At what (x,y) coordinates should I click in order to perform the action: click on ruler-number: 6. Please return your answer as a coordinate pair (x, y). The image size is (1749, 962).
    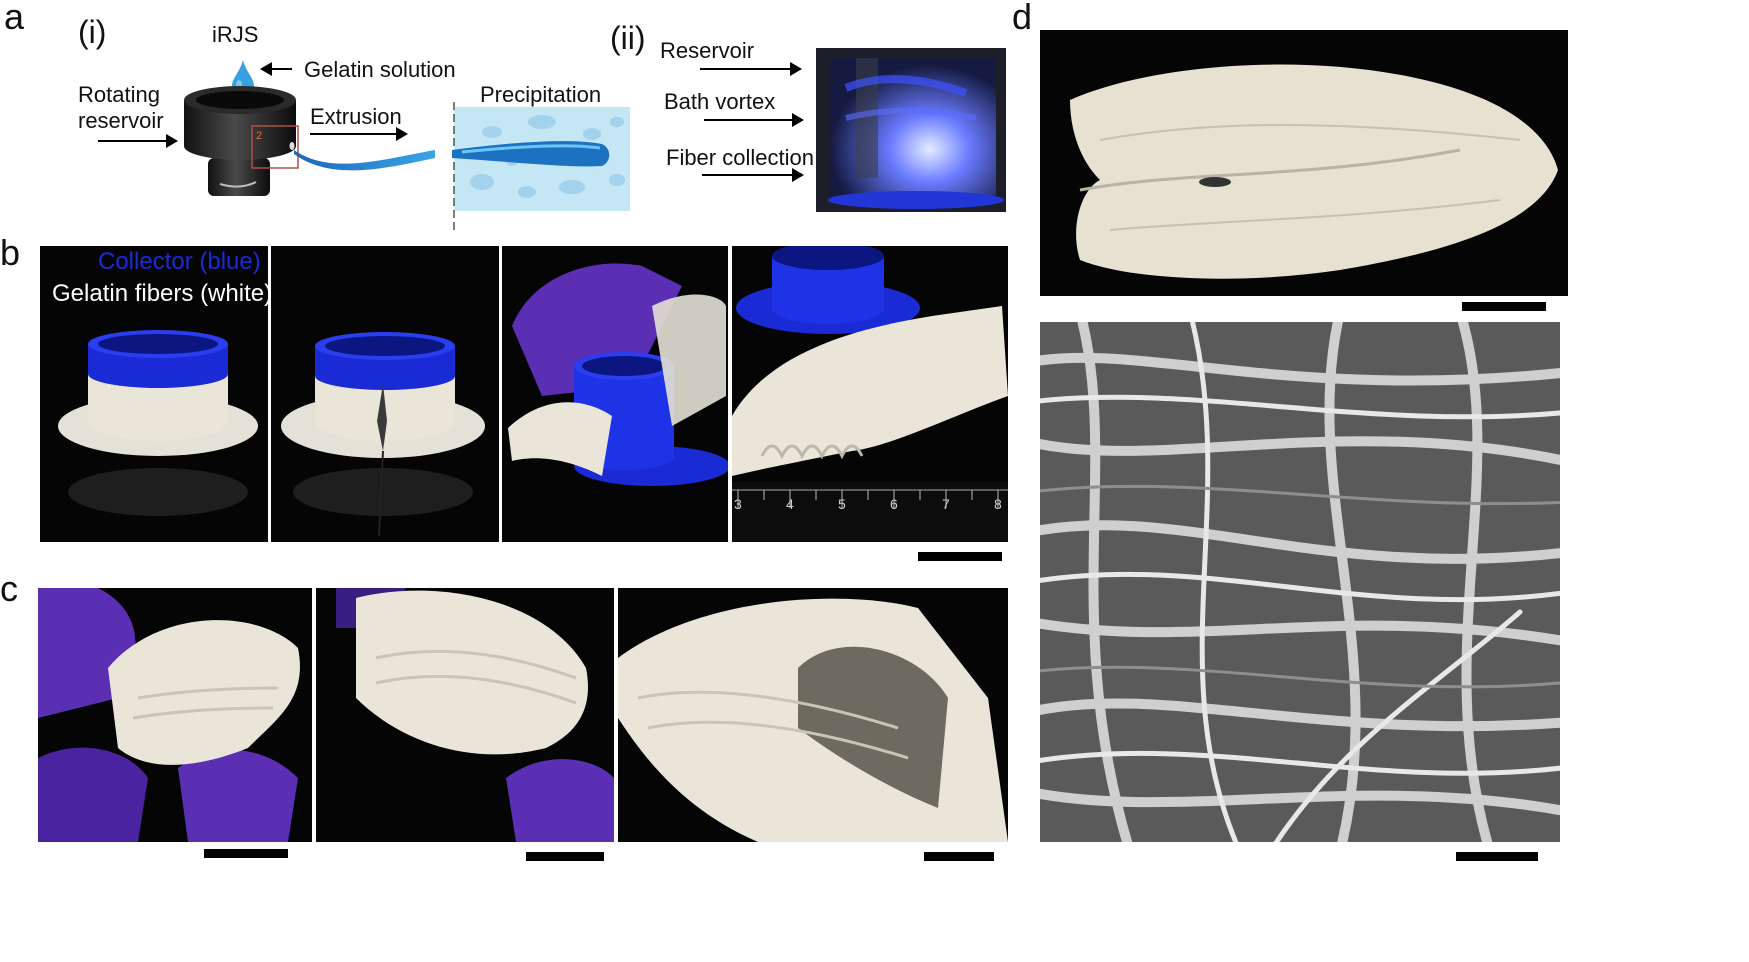
    Looking at the image, I should click on (894, 504).